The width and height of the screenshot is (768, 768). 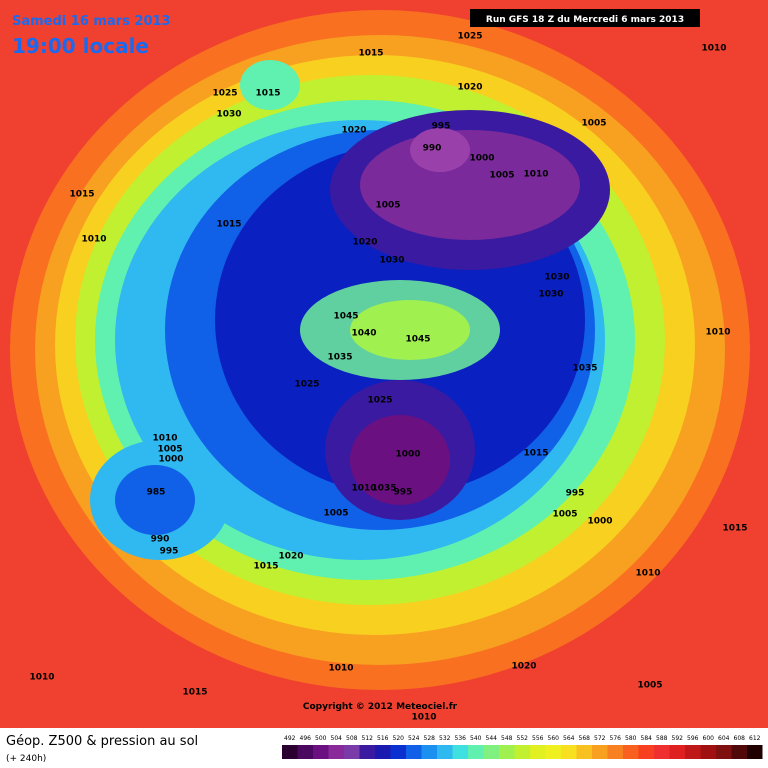 What do you see at coordinates (647, 738) in the screenshot?
I see `legend-label: 584` at bounding box center [647, 738].